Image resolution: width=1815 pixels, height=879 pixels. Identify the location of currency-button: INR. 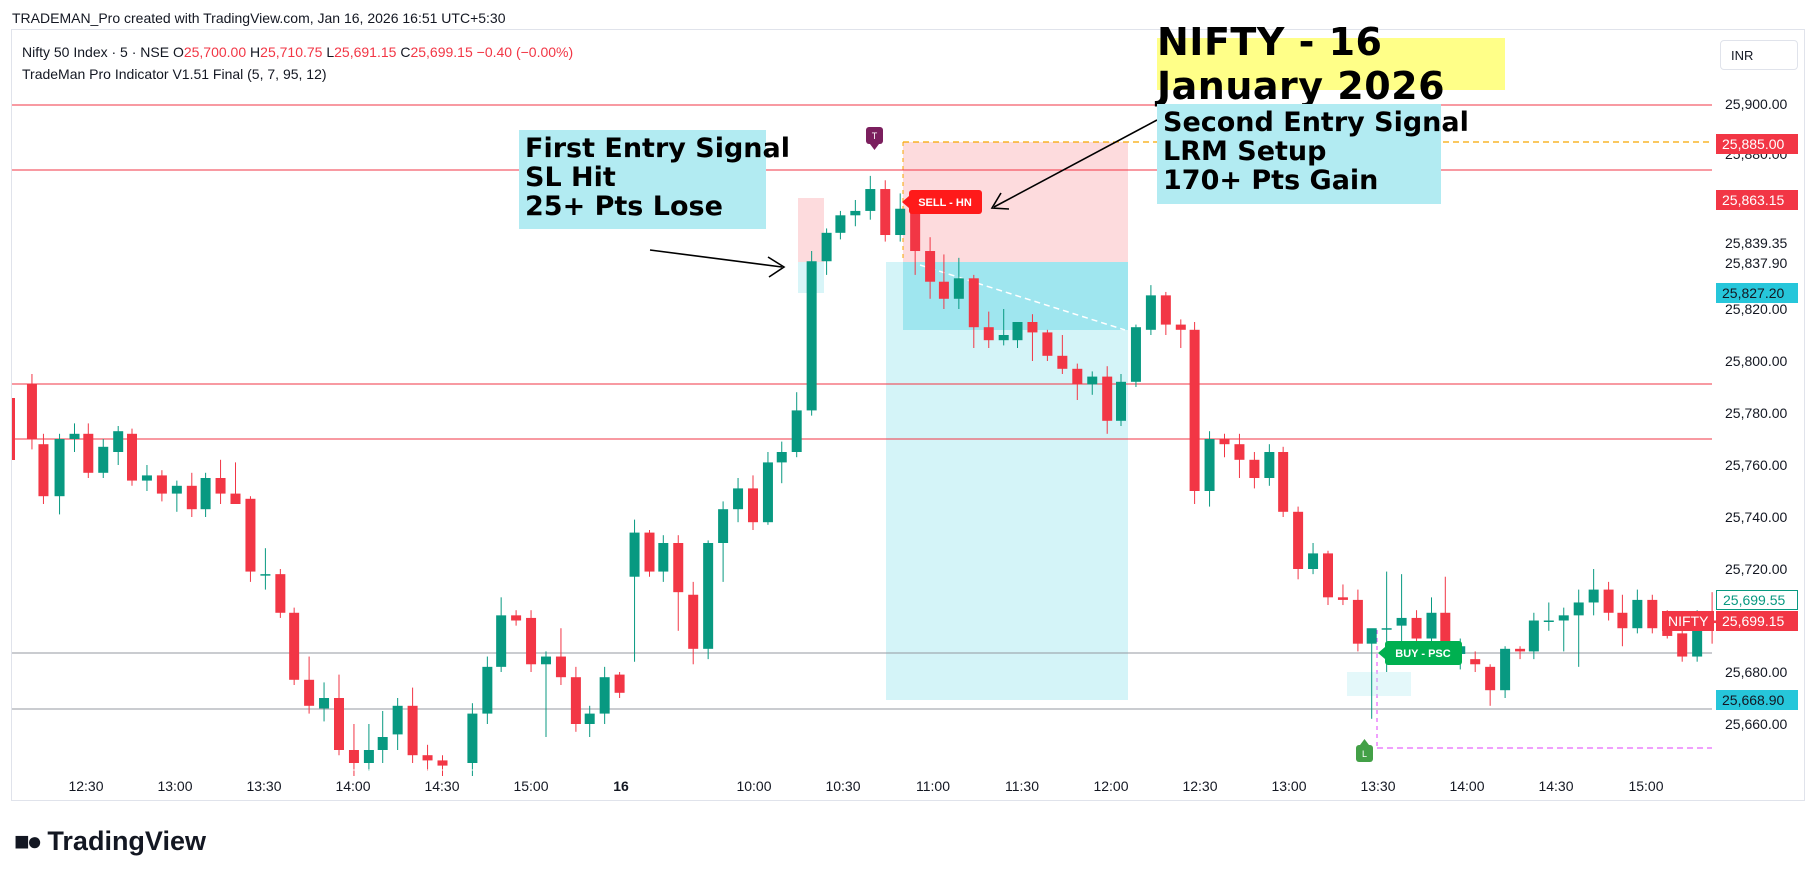
(1759, 55).